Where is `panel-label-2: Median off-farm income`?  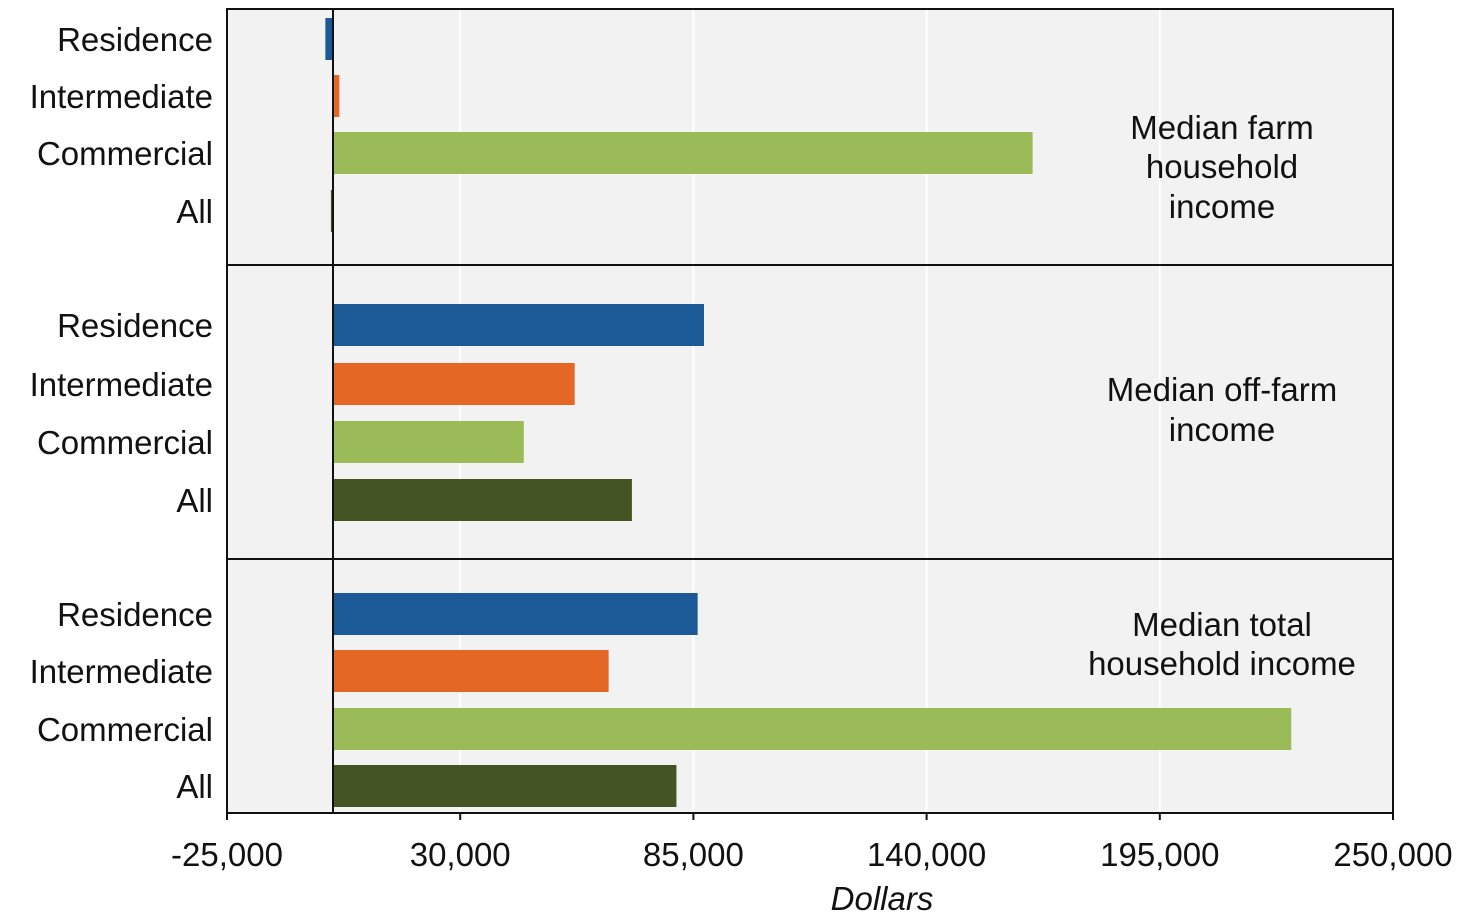
panel-label-2: Median off-farm income is located at coordinates (1222, 409).